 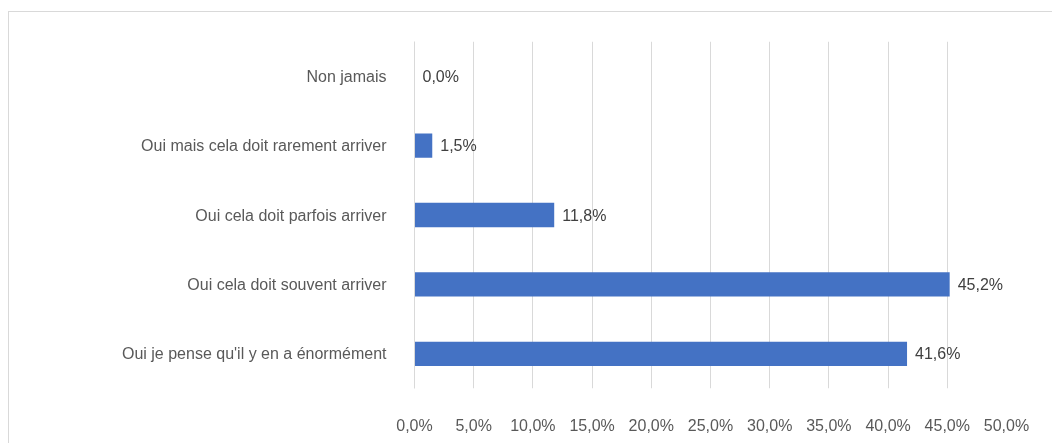 What do you see at coordinates (710, 425) in the screenshot?
I see `x-tick-label: 25,0%` at bounding box center [710, 425].